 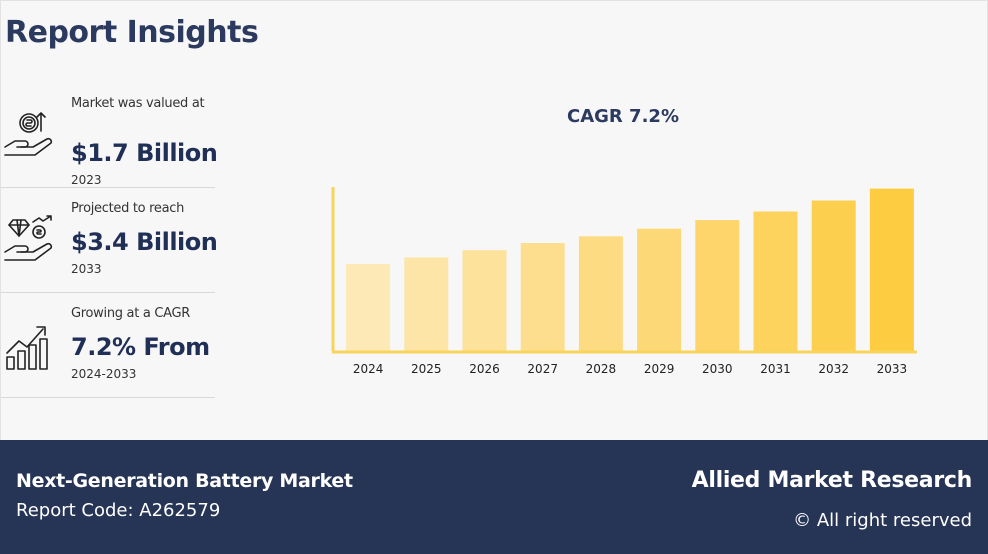 I want to click on bar-2027, so click(x=542, y=297).